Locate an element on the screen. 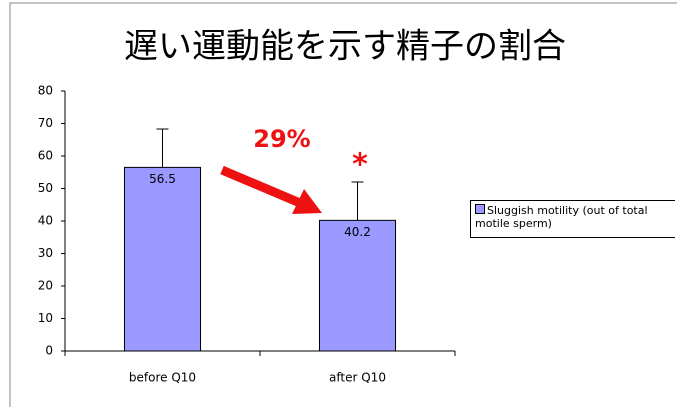 The image size is (677, 407). y-tick-label: 10 is located at coordinates (45, 318).